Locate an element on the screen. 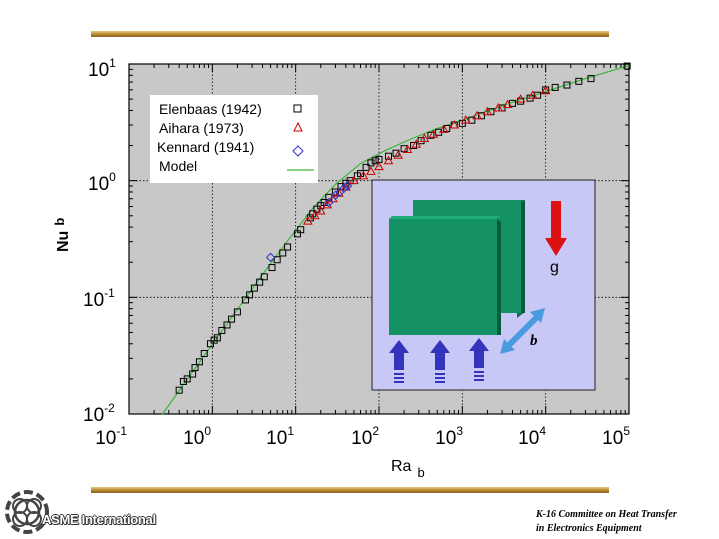 Image resolution: width=719 pixels, height=539 pixels. y-tick-label: 10⁰ is located at coordinates (102, 182).